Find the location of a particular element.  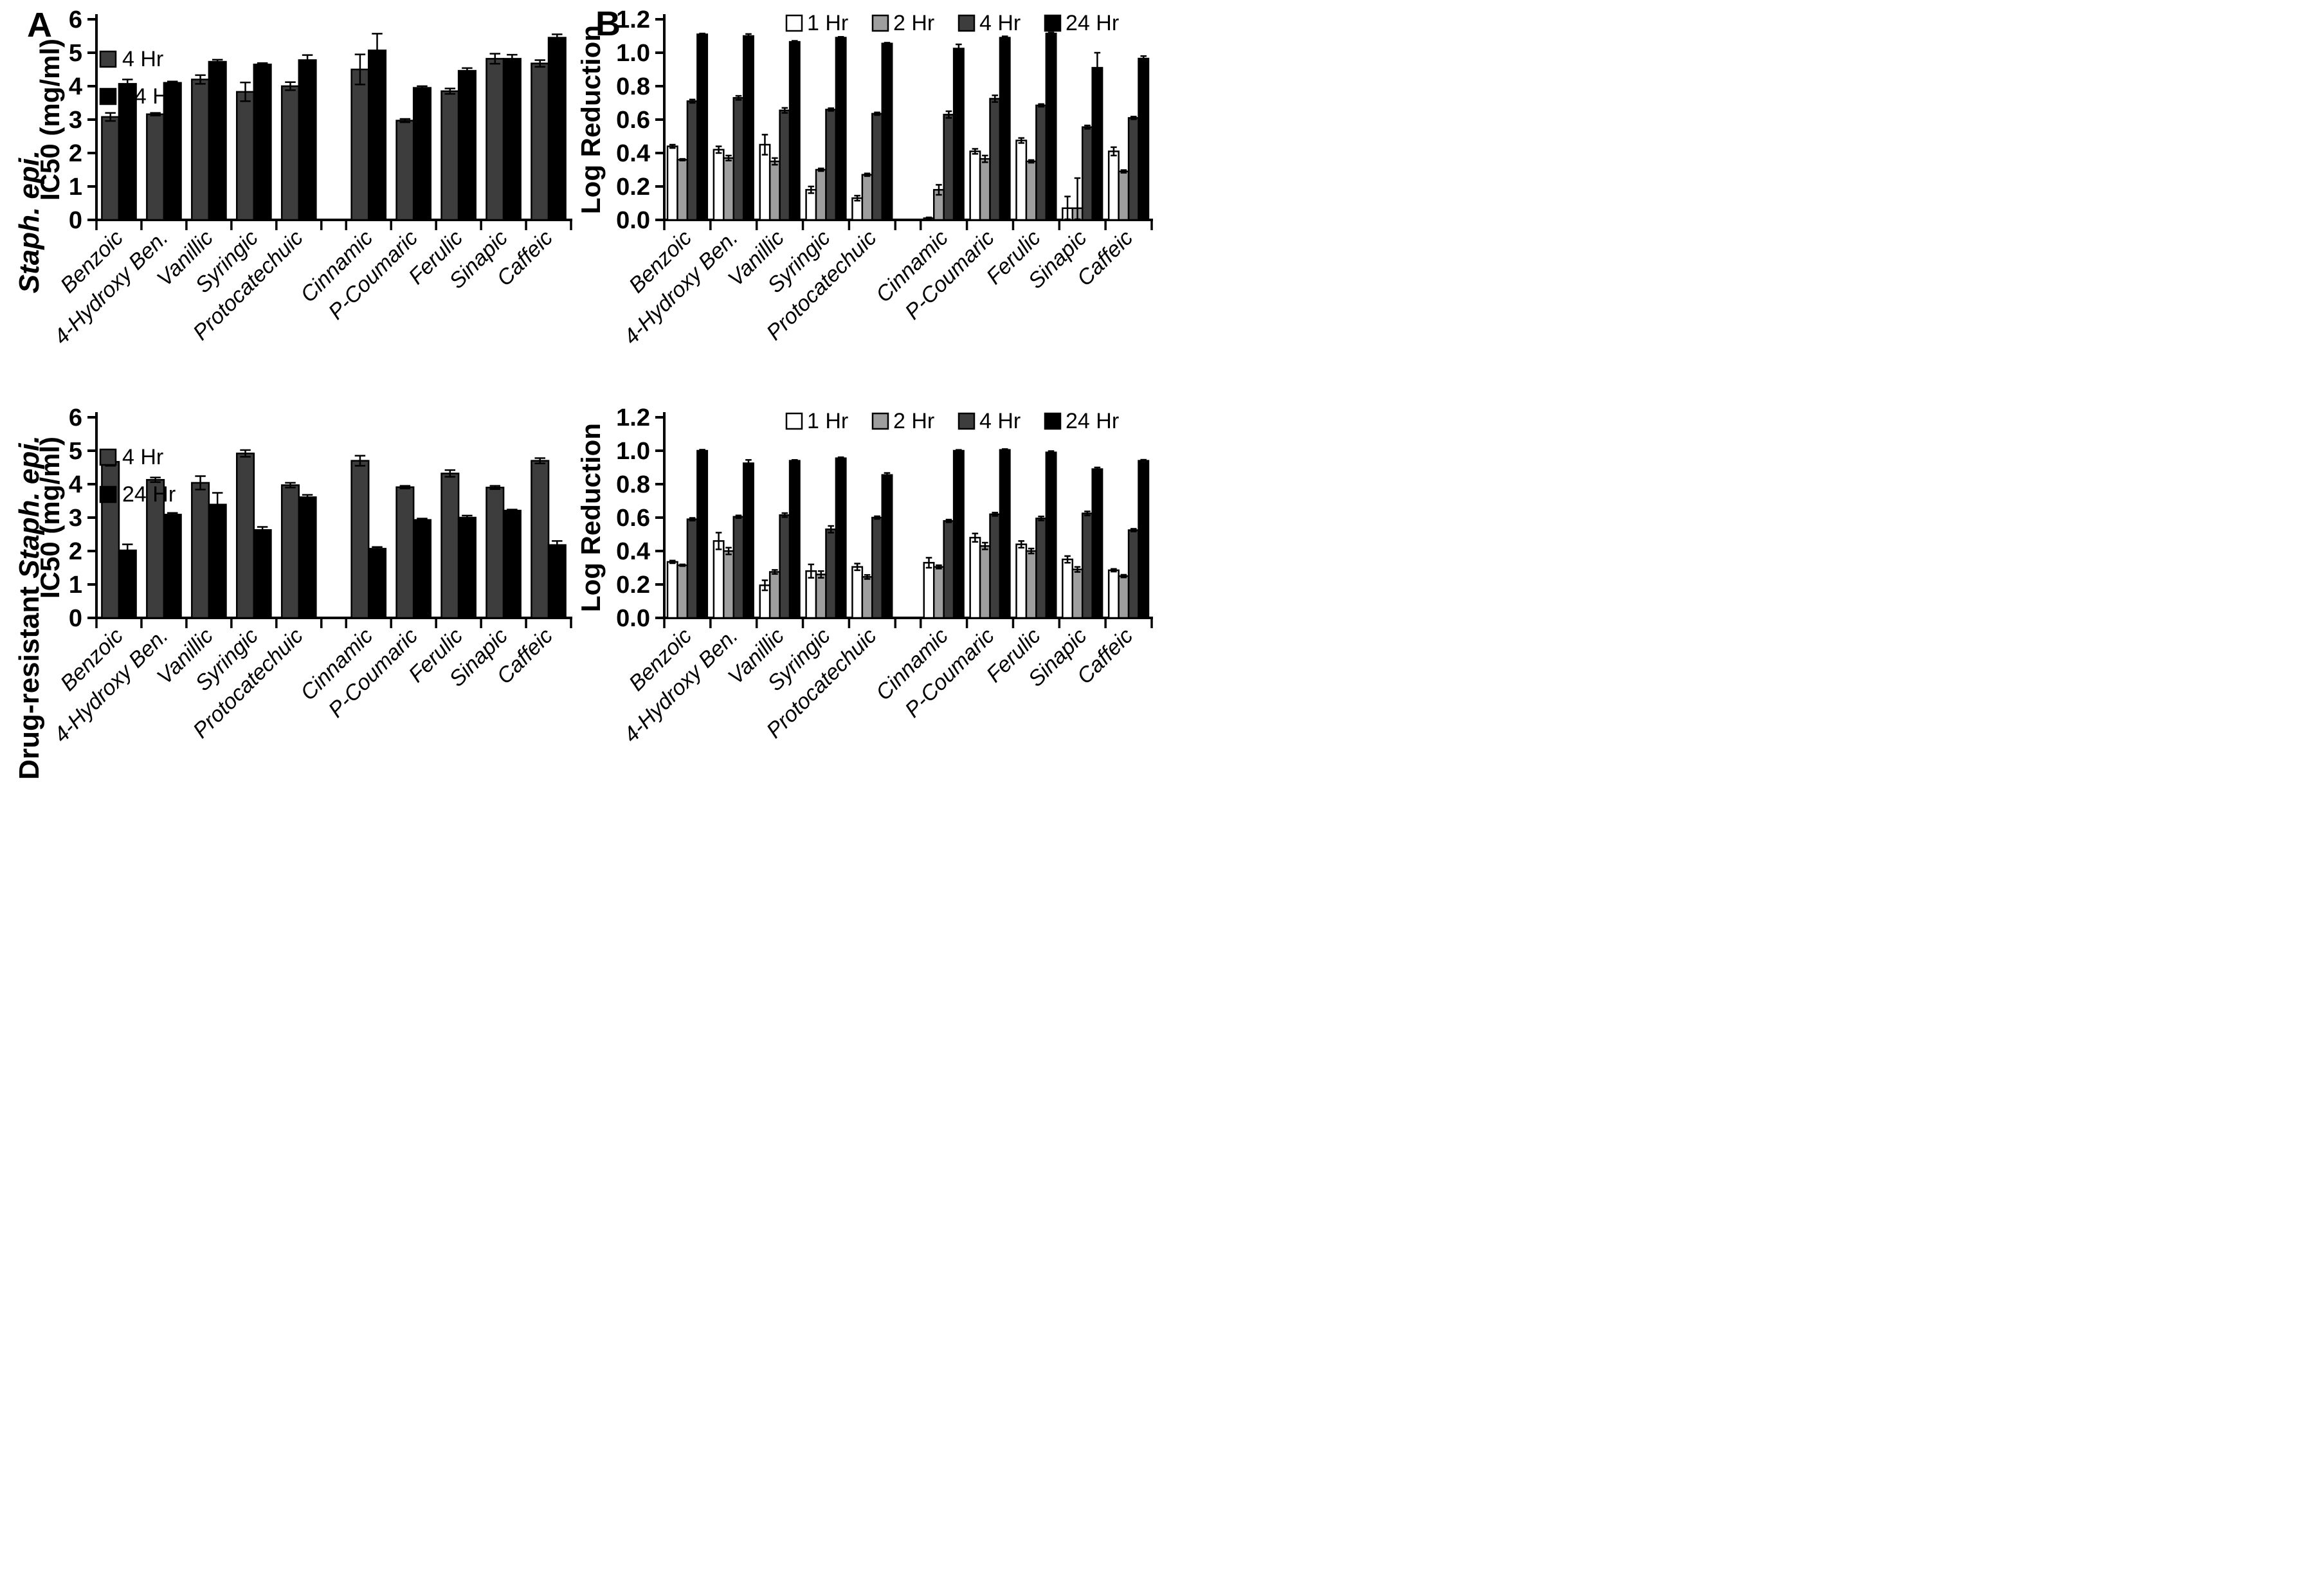

bar-2-hr-cinnamic is located at coordinates (938, 592).